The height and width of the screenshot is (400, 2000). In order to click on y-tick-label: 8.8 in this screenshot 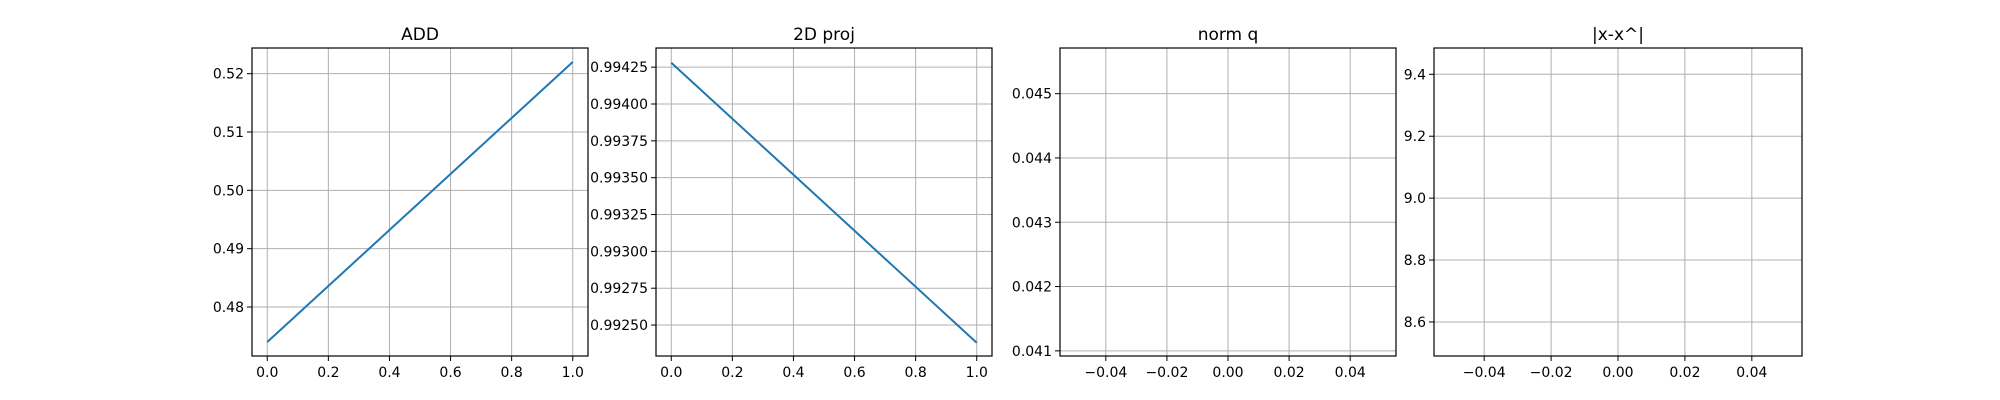, I will do `click(1415, 261)`.